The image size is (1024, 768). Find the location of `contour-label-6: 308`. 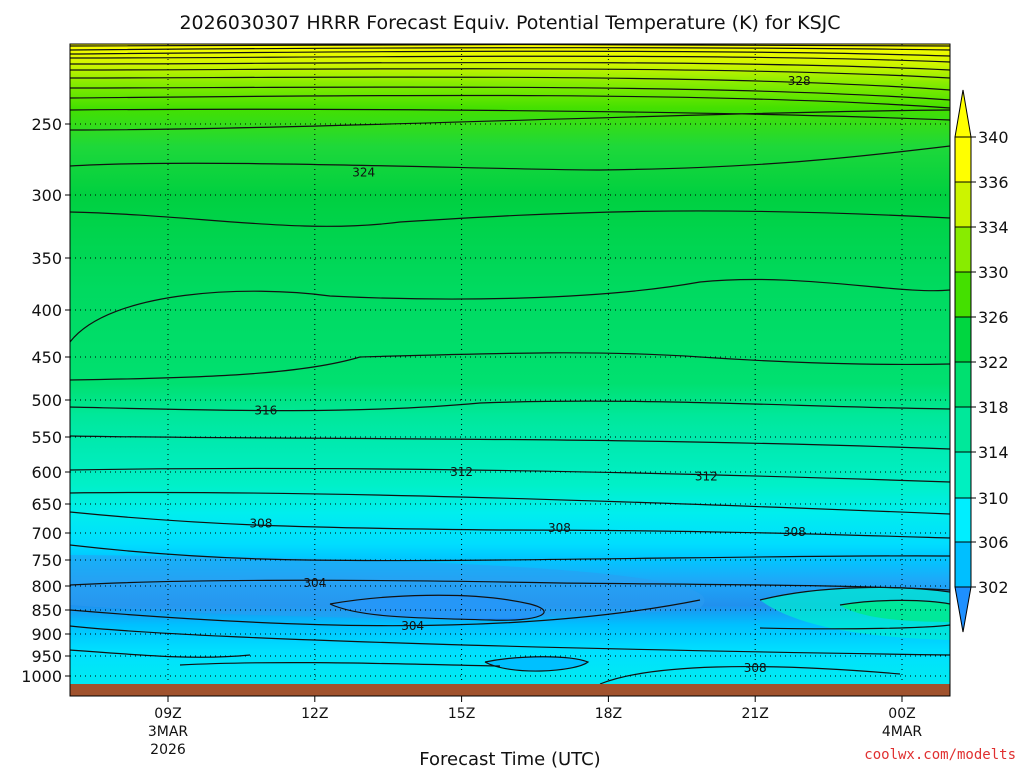

contour-label-6: 308 is located at coordinates (559, 528).